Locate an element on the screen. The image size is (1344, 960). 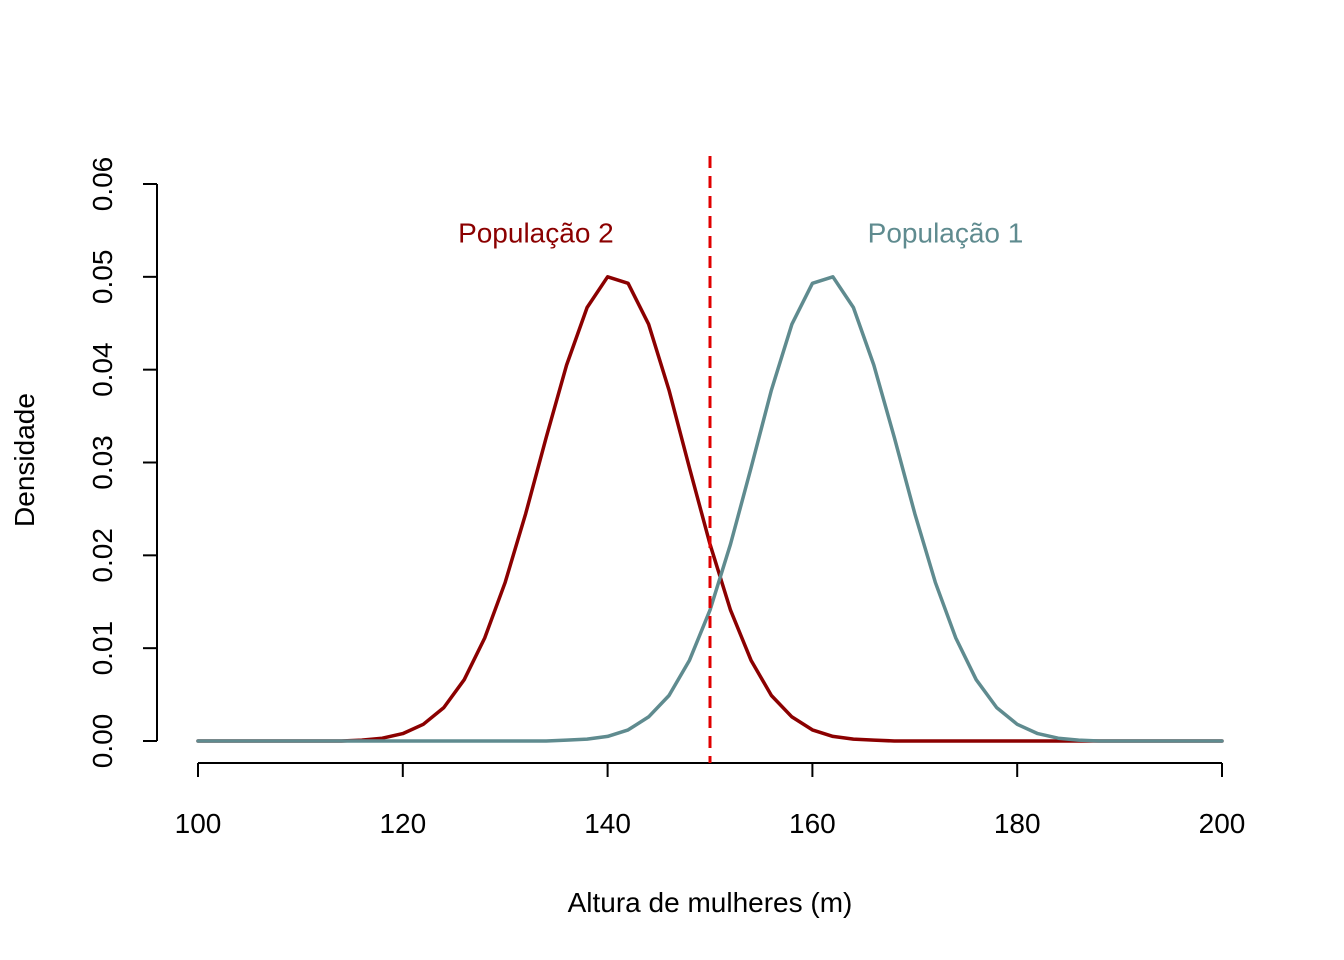
y-tick-label: 0.05 is located at coordinates (102, 277).